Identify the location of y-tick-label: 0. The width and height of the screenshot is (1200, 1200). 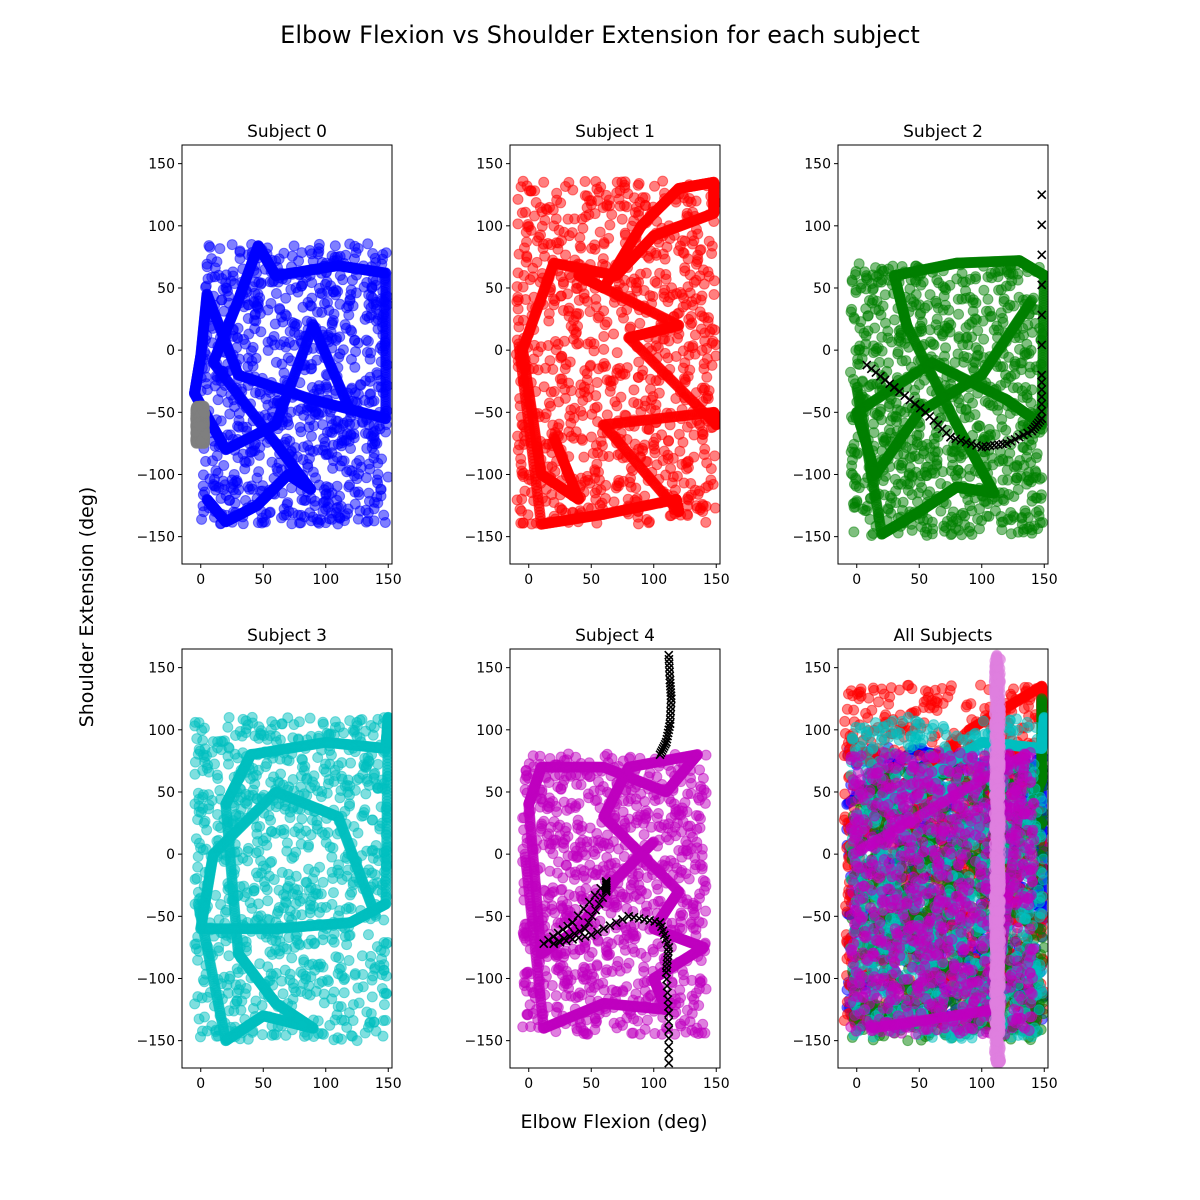
(170, 351).